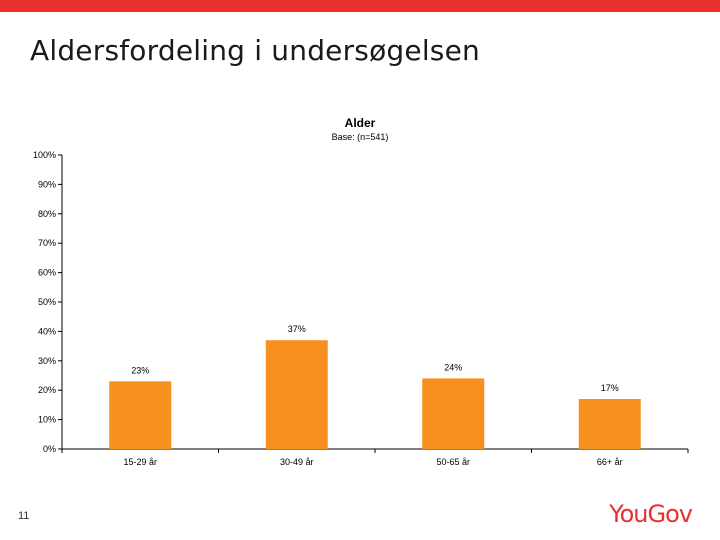 This screenshot has width=720, height=540. What do you see at coordinates (47, 184) in the screenshot?
I see `y-tick-label: 90%` at bounding box center [47, 184].